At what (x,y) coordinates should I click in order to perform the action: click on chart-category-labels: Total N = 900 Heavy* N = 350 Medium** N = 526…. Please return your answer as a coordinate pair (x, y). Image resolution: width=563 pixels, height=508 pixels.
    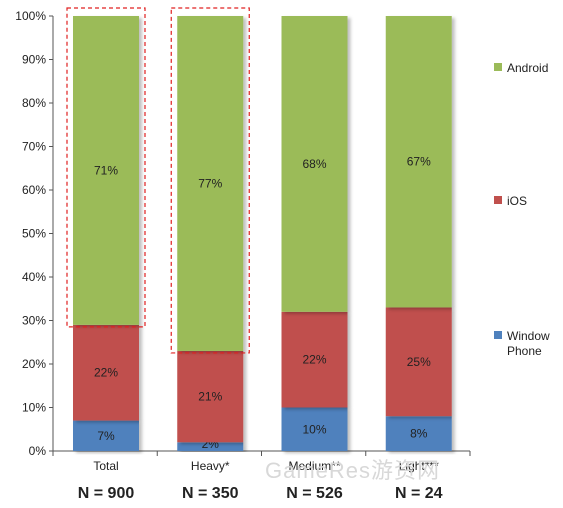
    Looking at the image, I should click on (260, 480).